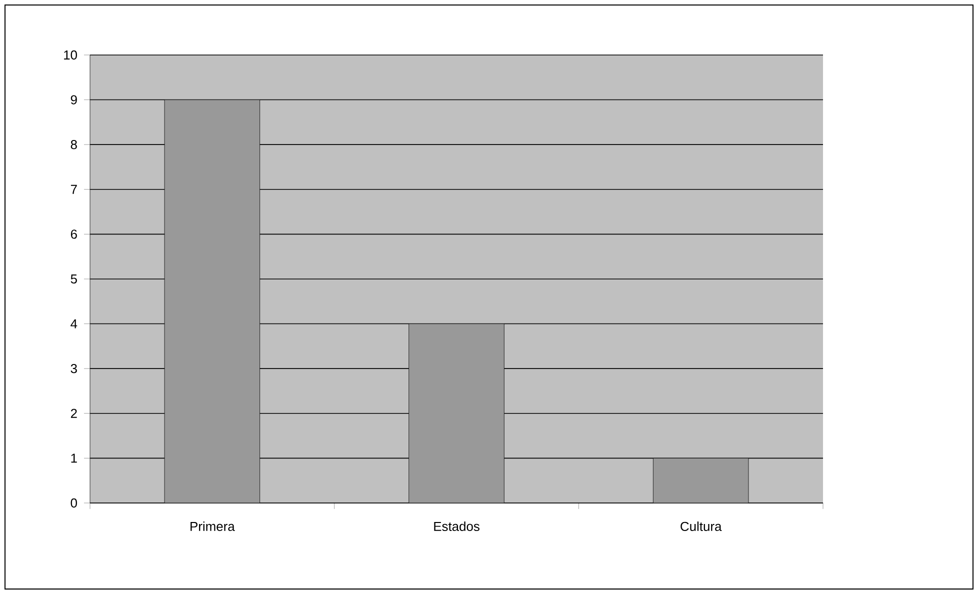 The width and height of the screenshot is (979, 590). I want to click on y-tick-label: 4, so click(74, 323).